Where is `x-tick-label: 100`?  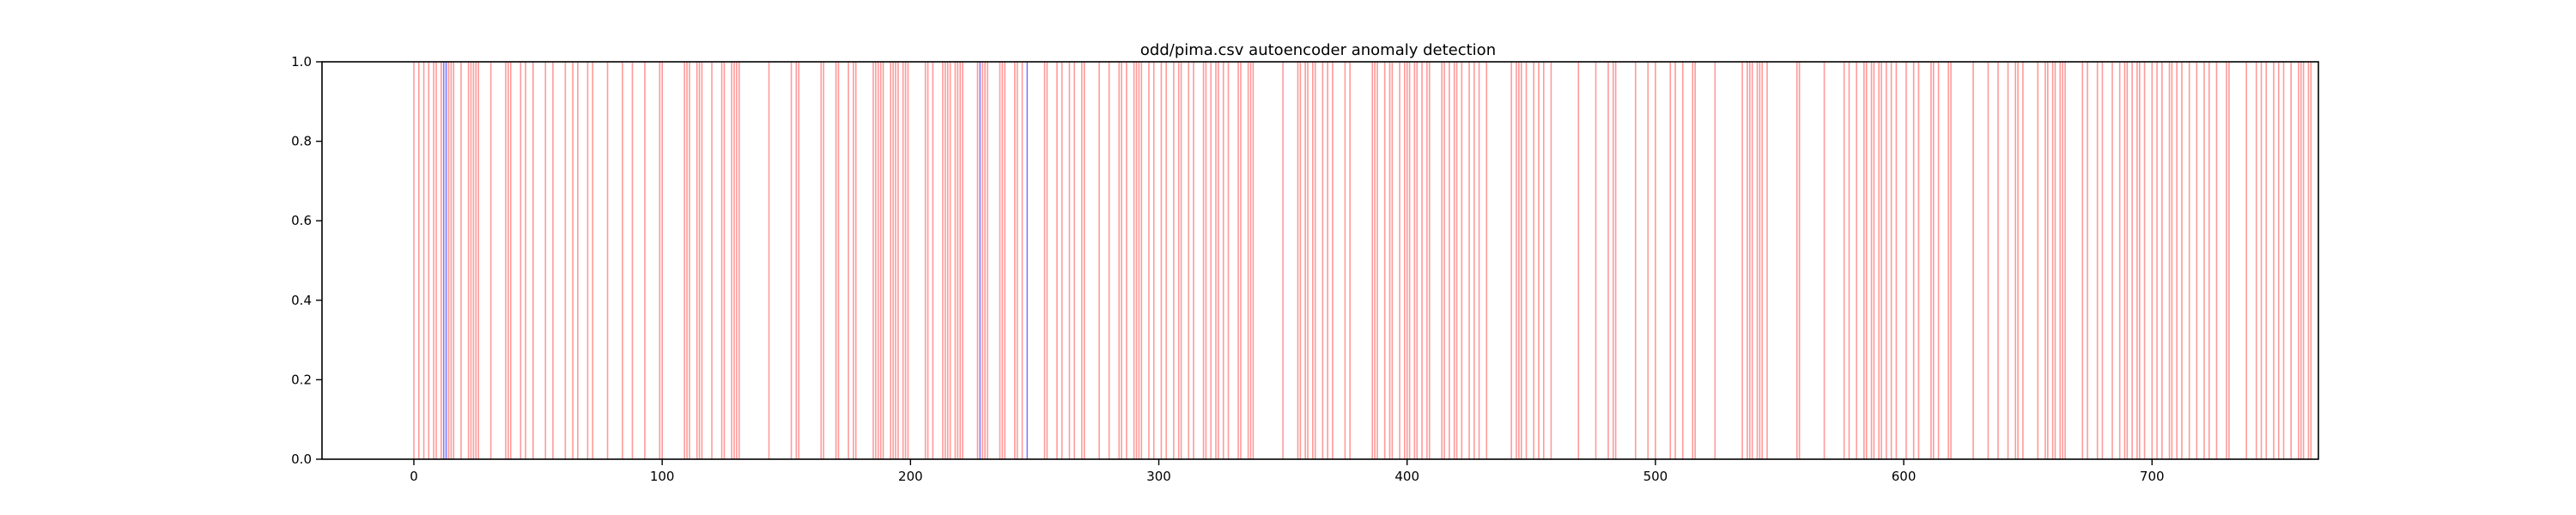
x-tick-label: 100 is located at coordinates (662, 476).